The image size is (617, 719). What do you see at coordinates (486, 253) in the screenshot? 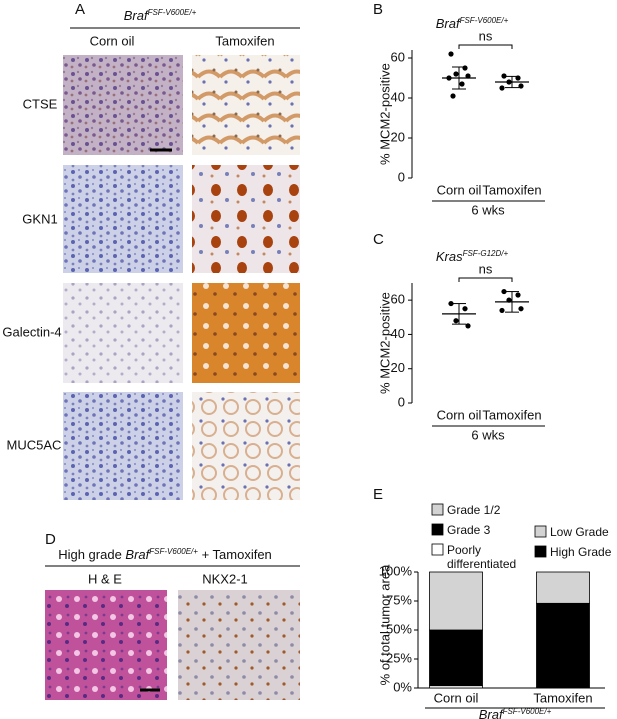
I see `title-sup: FSF-G12D/+` at bounding box center [486, 253].